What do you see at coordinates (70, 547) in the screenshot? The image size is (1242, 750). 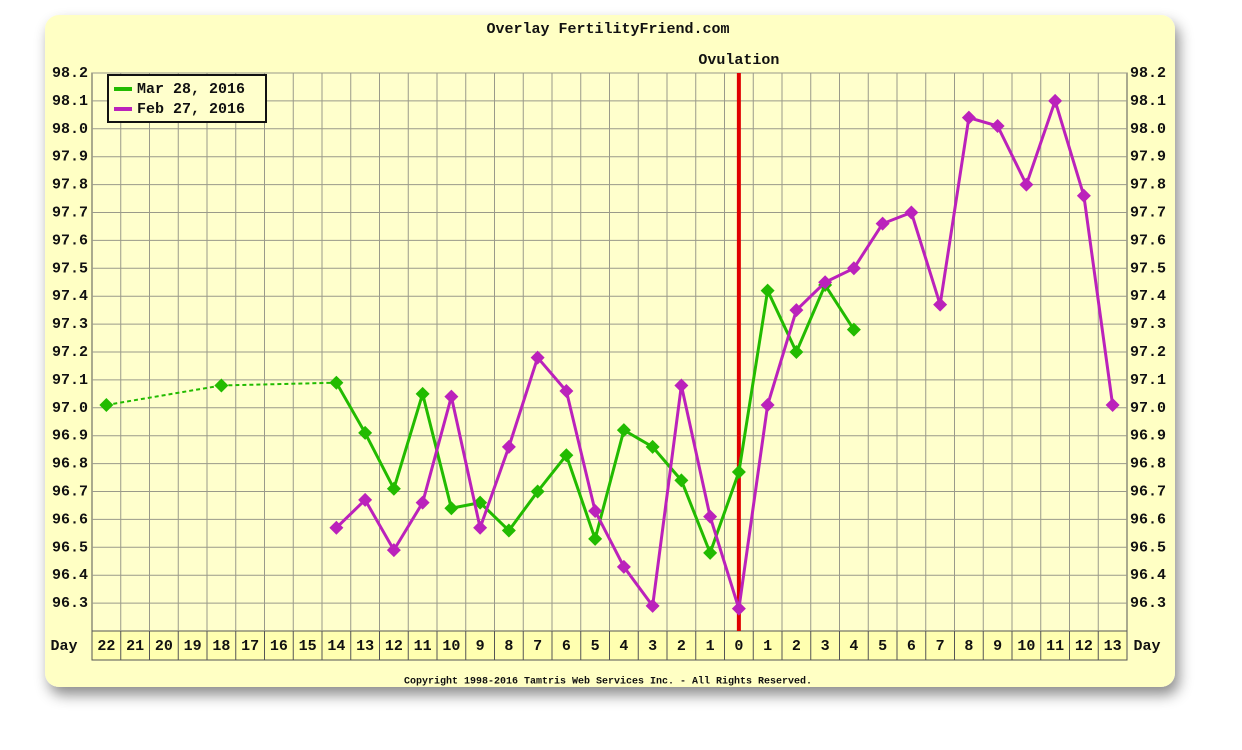 I see `y-tick-label: 96.5` at bounding box center [70, 547].